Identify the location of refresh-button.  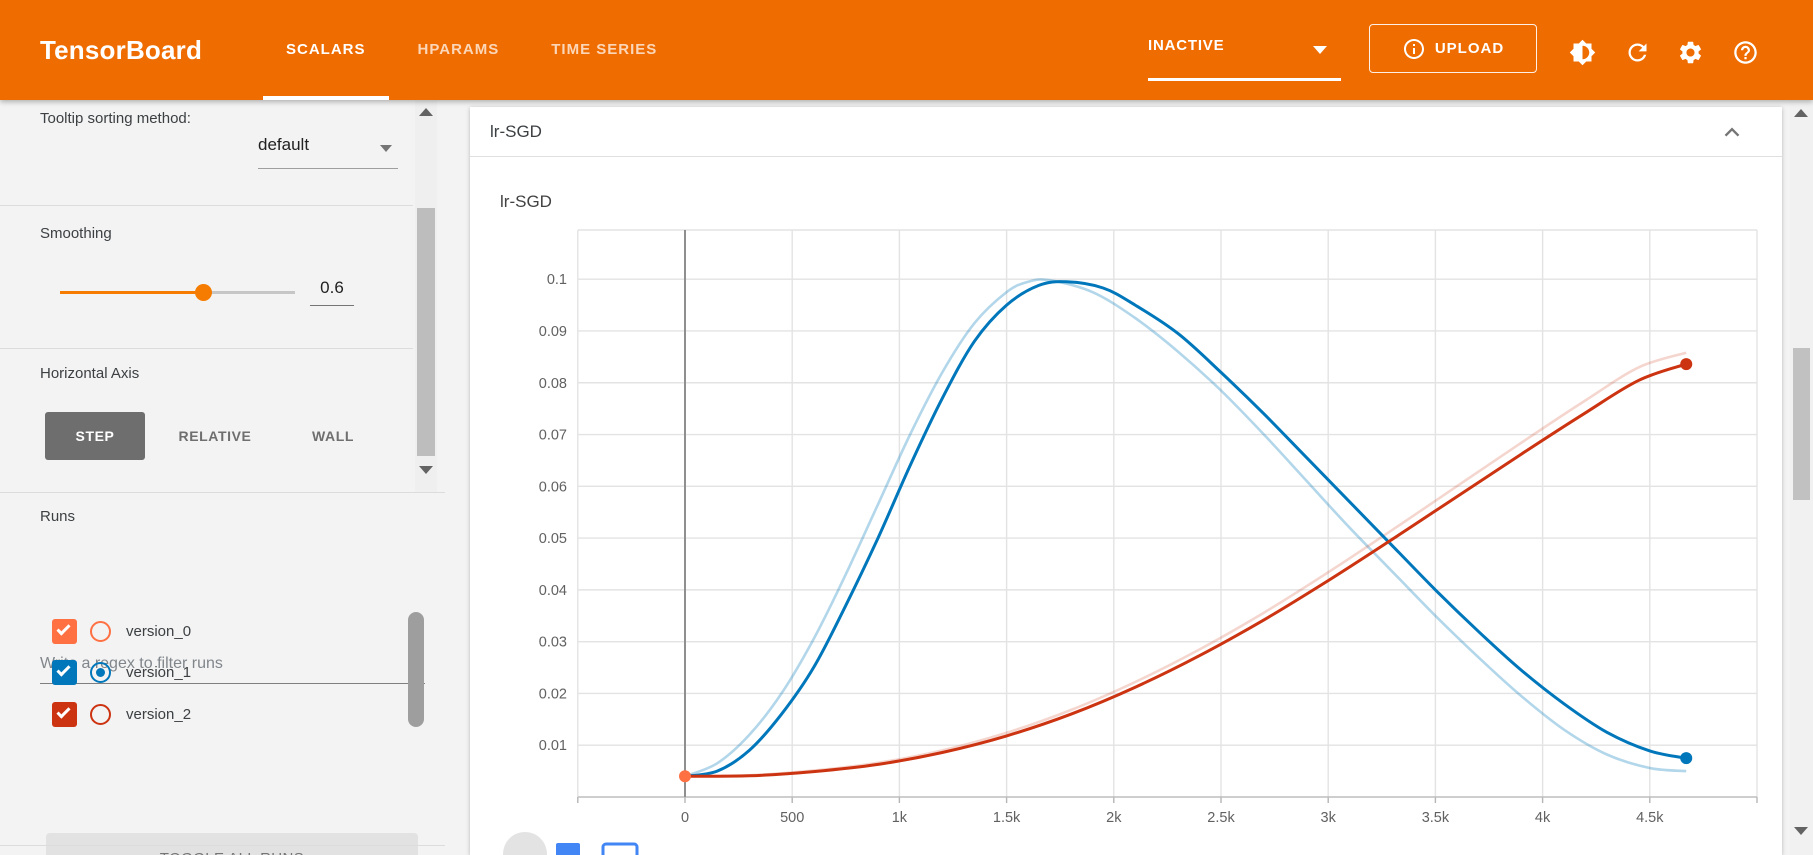
(1637, 52).